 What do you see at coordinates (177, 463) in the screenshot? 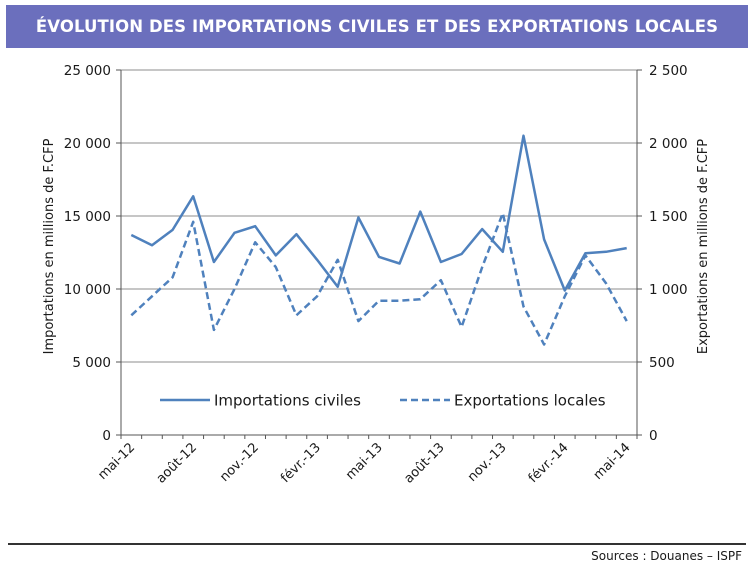
I see `x-tick-label: août-12` at bounding box center [177, 463].